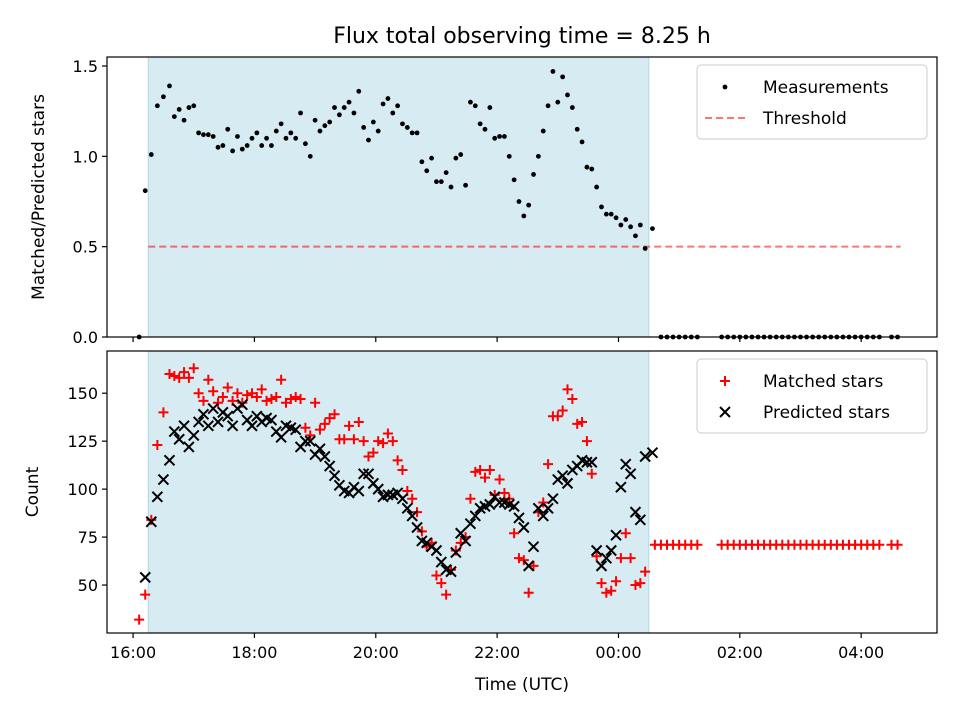 This screenshot has width=960, height=720. Describe the element at coordinates (804, 119) in the screenshot. I see `legend-label: Threshold` at that location.